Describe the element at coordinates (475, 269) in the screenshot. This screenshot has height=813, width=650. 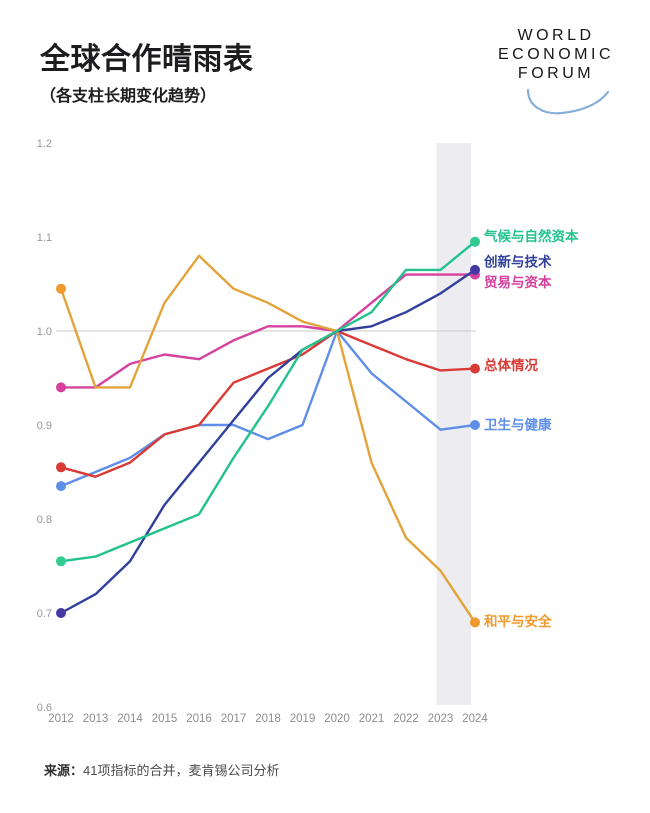
I see `series-end-dot-innovation` at that location.